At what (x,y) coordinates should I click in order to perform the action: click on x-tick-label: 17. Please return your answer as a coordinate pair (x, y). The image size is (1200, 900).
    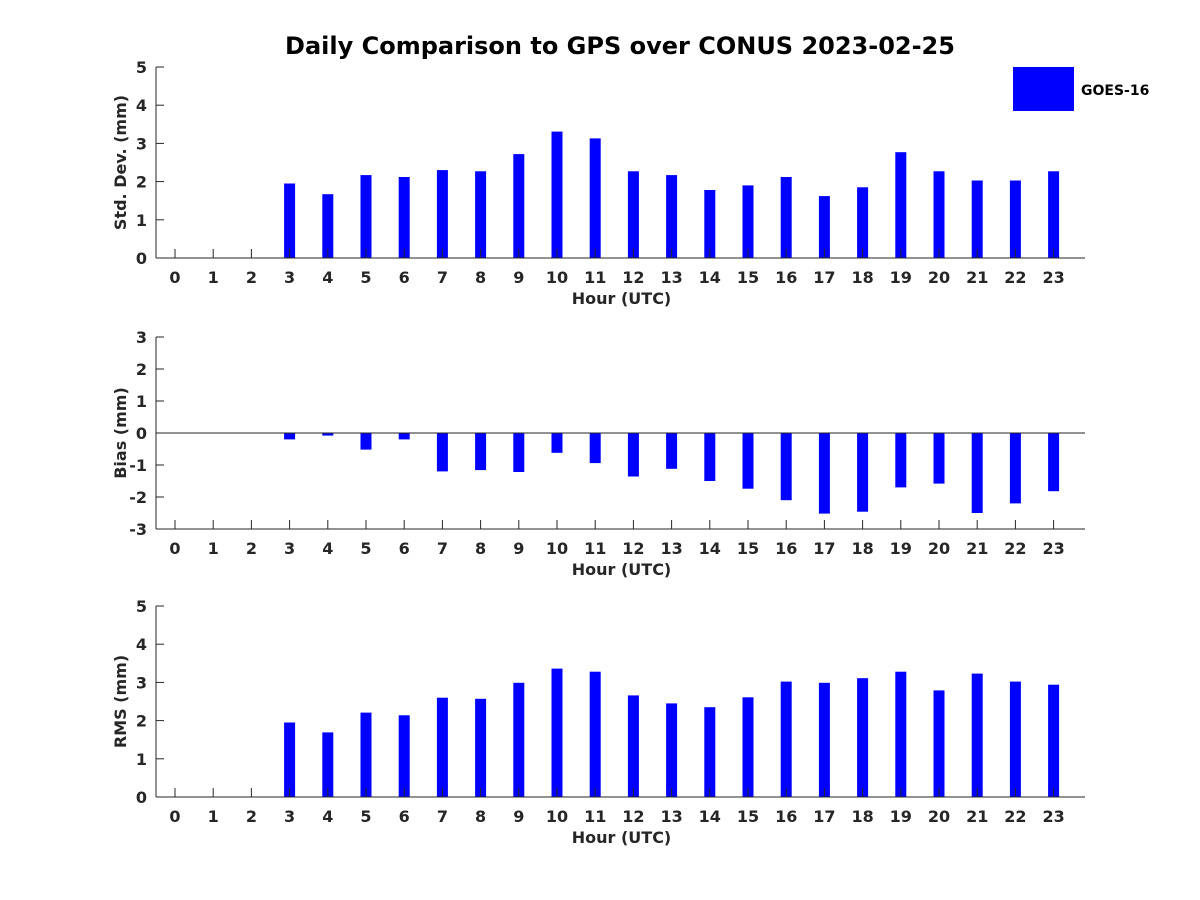
    Looking at the image, I should click on (824, 548).